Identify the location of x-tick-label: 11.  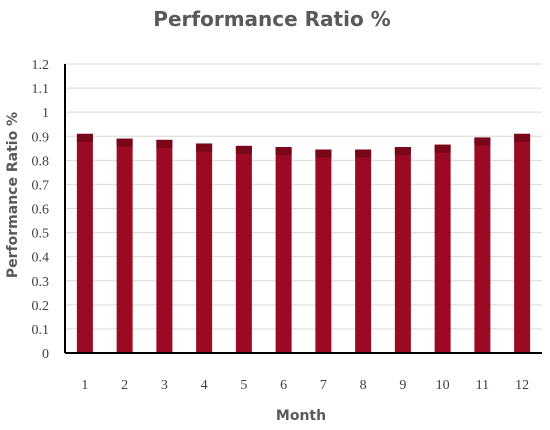
(482, 385).